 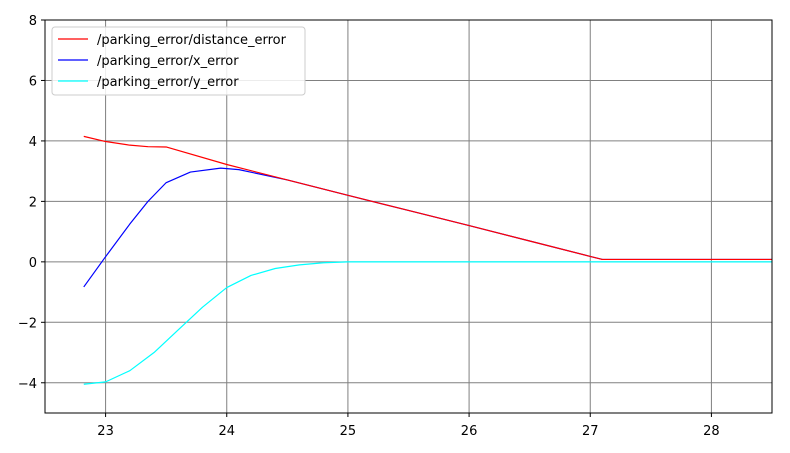 I want to click on x-tick-label: 28, so click(x=711, y=431).